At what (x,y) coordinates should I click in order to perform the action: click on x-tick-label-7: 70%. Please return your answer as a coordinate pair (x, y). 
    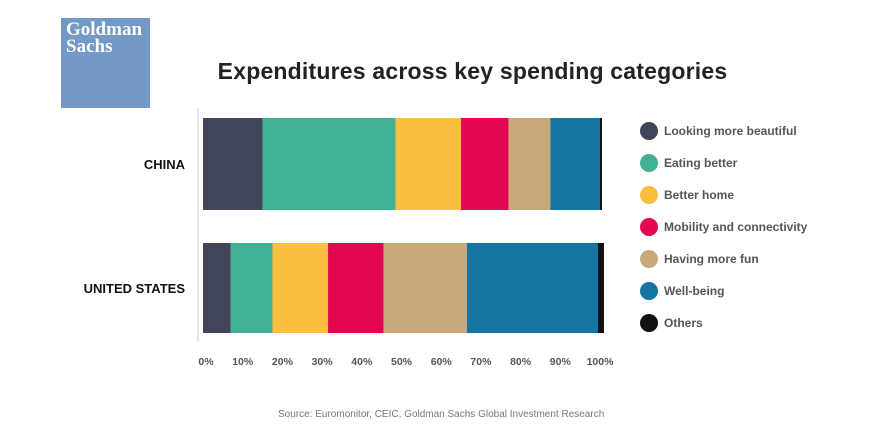
    Looking at the image, I should click on (481, 362).